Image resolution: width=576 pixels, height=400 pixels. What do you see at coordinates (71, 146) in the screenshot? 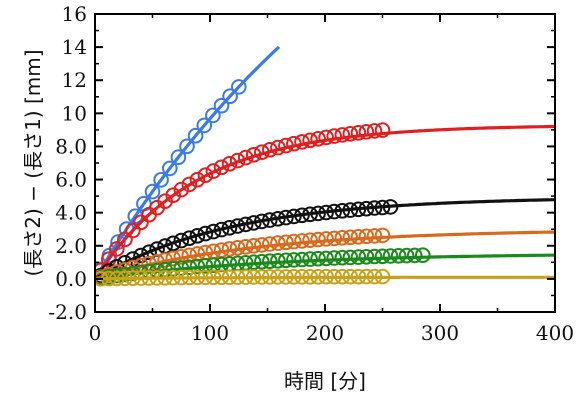
I see `y-tick-label: 8.0` at bounding box center [71, 146].